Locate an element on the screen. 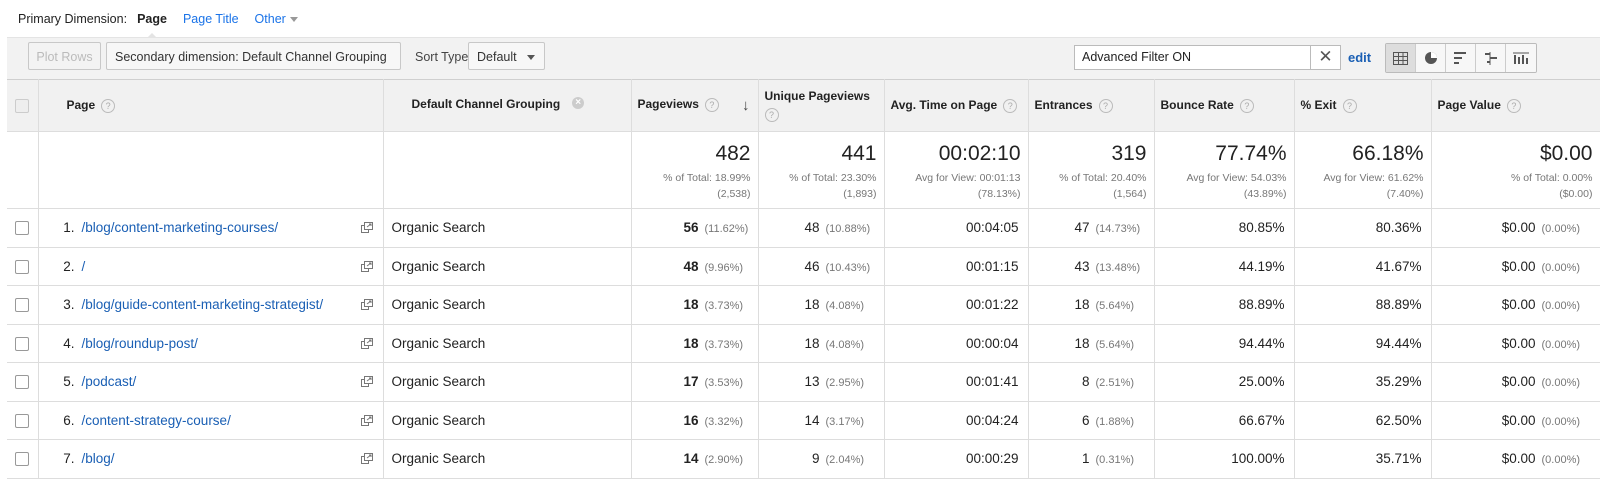  unique-pageviews-cell: 46 (10.43%) is located at coordinates (821, 266).